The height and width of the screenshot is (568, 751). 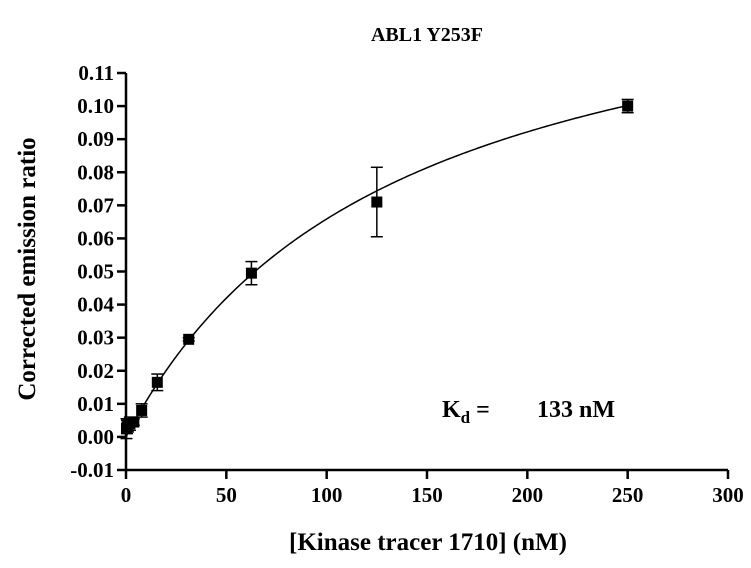 I want to click on x-tick-label: 0, so click(x=126, y=495).